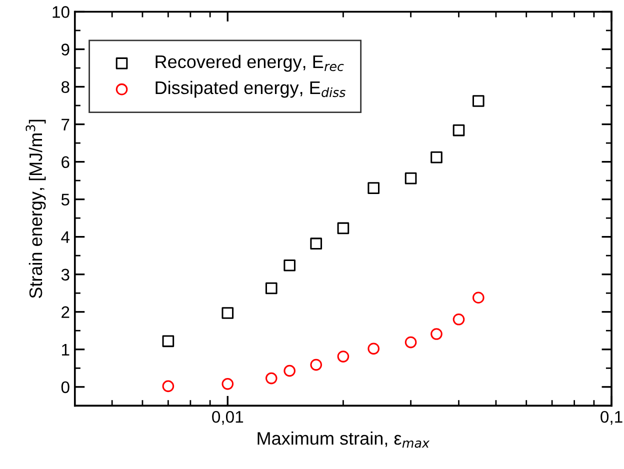 The image size is (624, 469). Describe the element at coordinates (36, 209) in the screenshot. I see `y-axis-title: Strain energy, [MJ/m$^{3}$]` at that location.